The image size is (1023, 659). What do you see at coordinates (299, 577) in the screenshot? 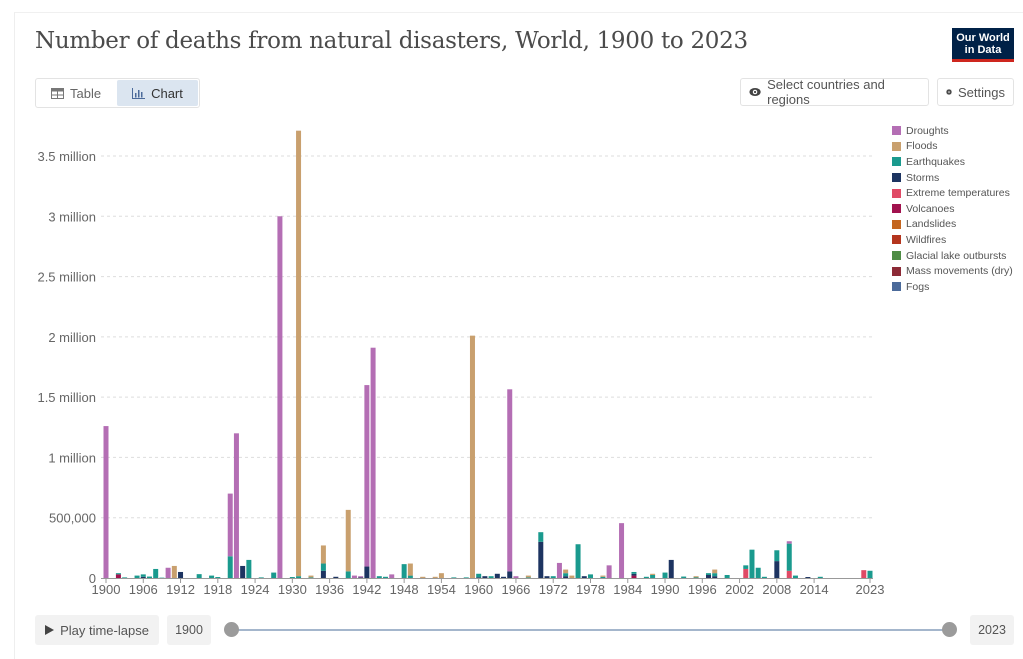
I see `bar-1931-earthquakes` at bounding box center [299, 577].